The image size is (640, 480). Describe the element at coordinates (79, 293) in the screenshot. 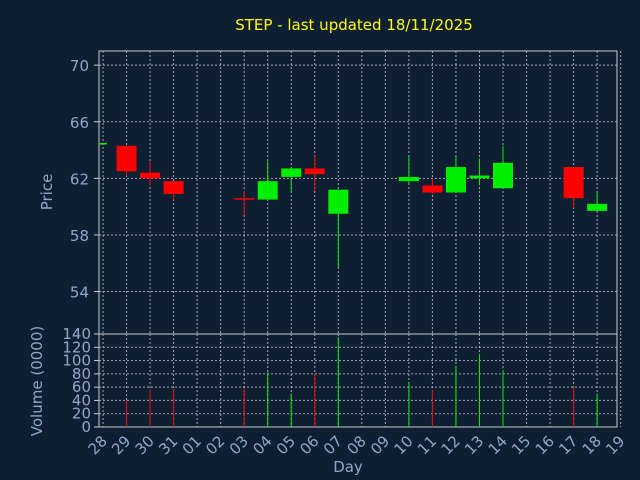

I see `price-tick-label: 54` at that location.